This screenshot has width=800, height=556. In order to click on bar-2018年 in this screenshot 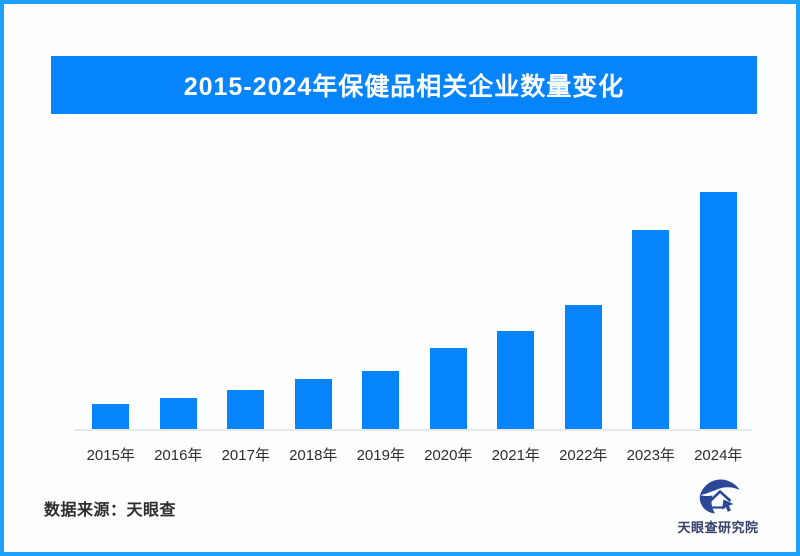, I will do `click(313, 404)`.